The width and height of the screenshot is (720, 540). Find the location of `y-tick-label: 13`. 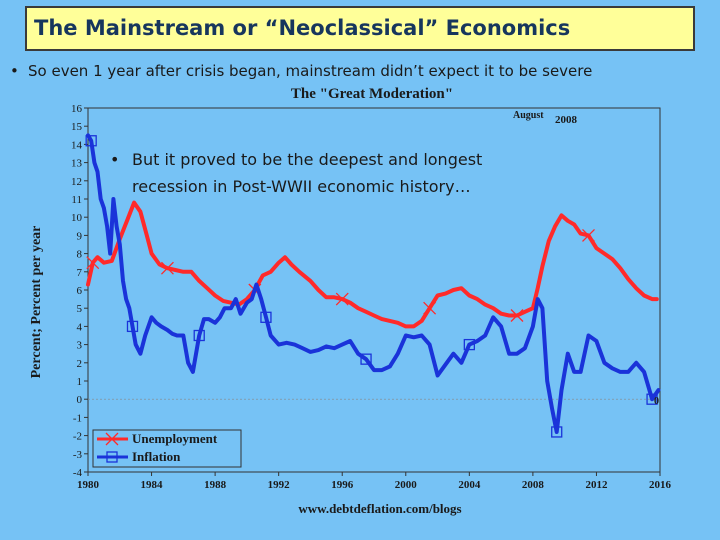

y-tick-label: 13 is located at coordinates (77, 164).